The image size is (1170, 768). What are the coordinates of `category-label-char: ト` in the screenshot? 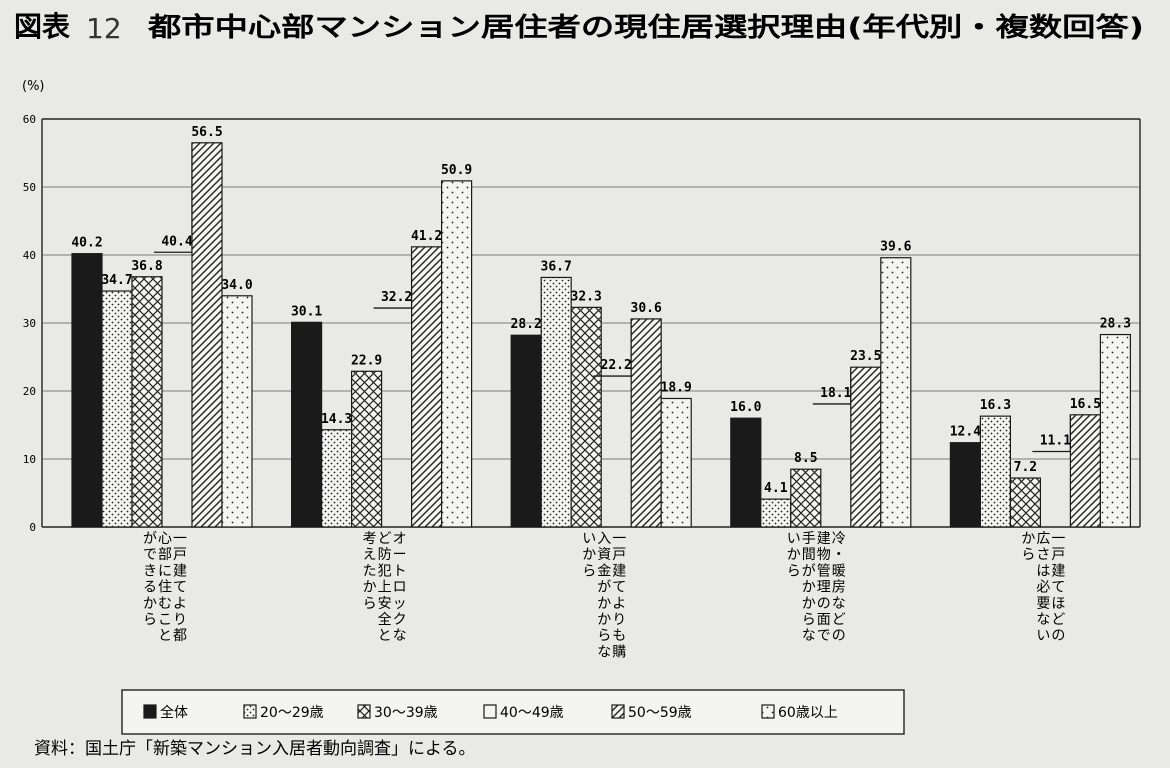 It's located at (400, 571).